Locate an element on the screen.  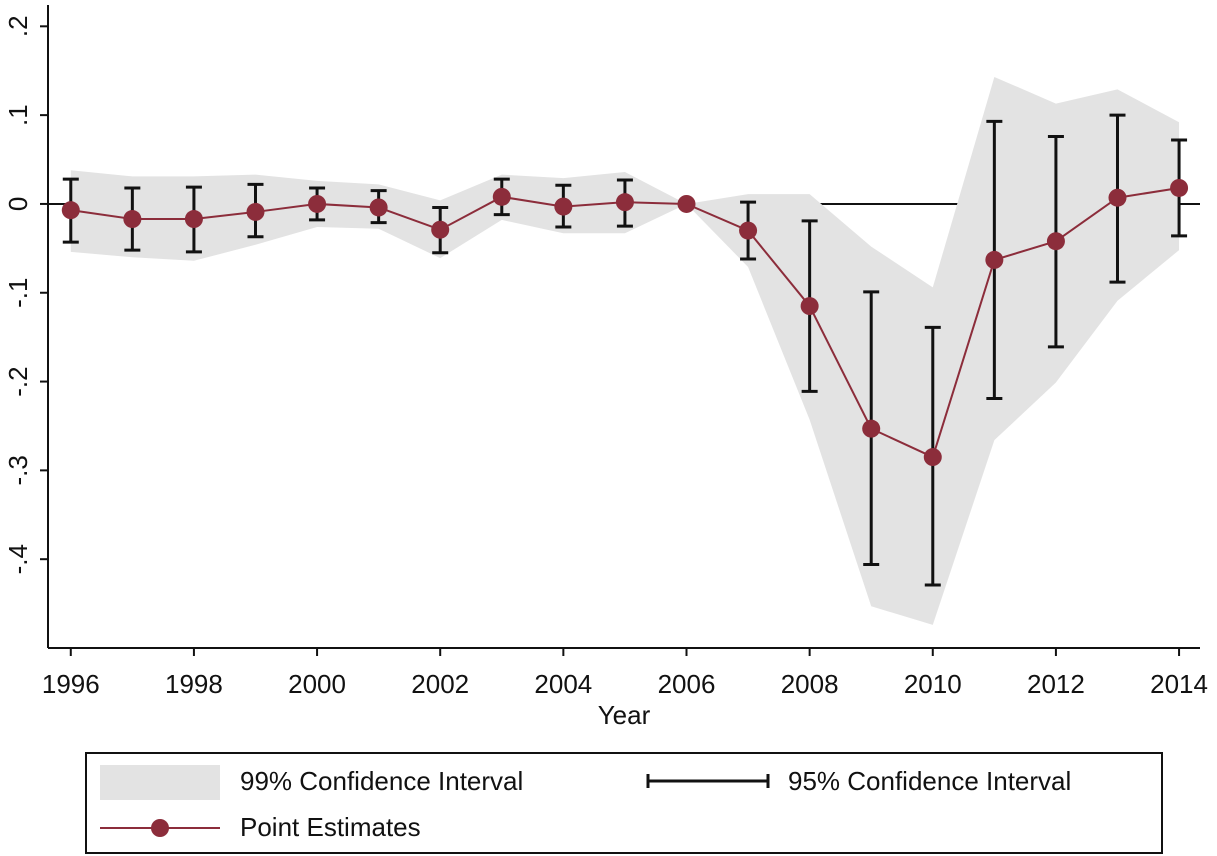
x-tick-label: 2006 is located at coordinates (687, 684).